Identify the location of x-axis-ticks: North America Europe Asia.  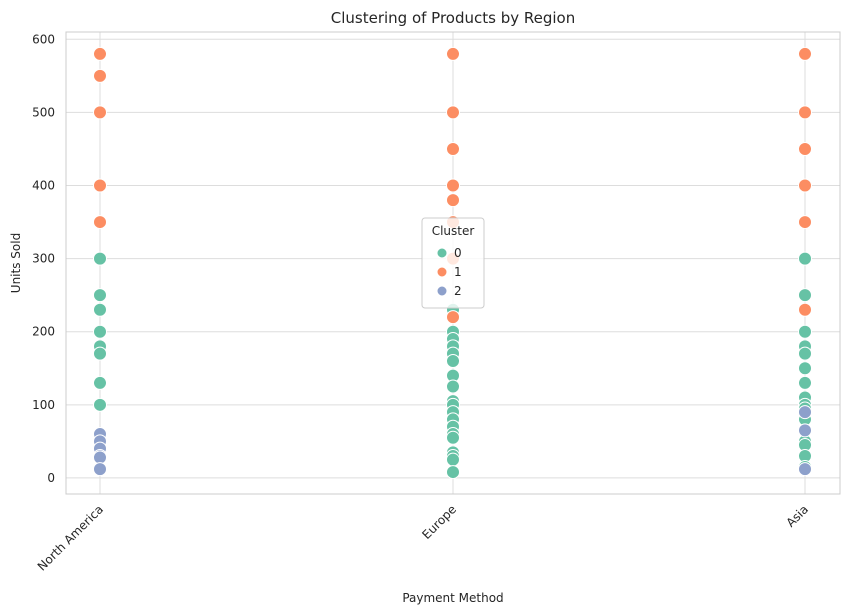
(423, 537).